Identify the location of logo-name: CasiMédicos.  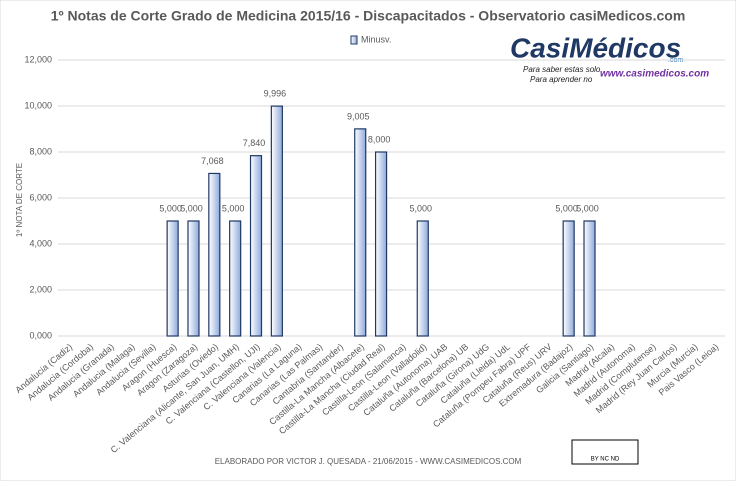
(595, 47).